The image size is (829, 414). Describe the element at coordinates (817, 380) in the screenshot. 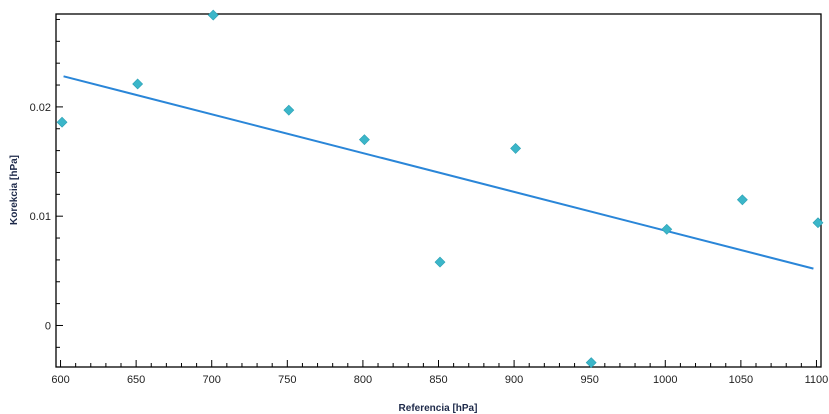

I see `x-tick-label: 1100` at that location.